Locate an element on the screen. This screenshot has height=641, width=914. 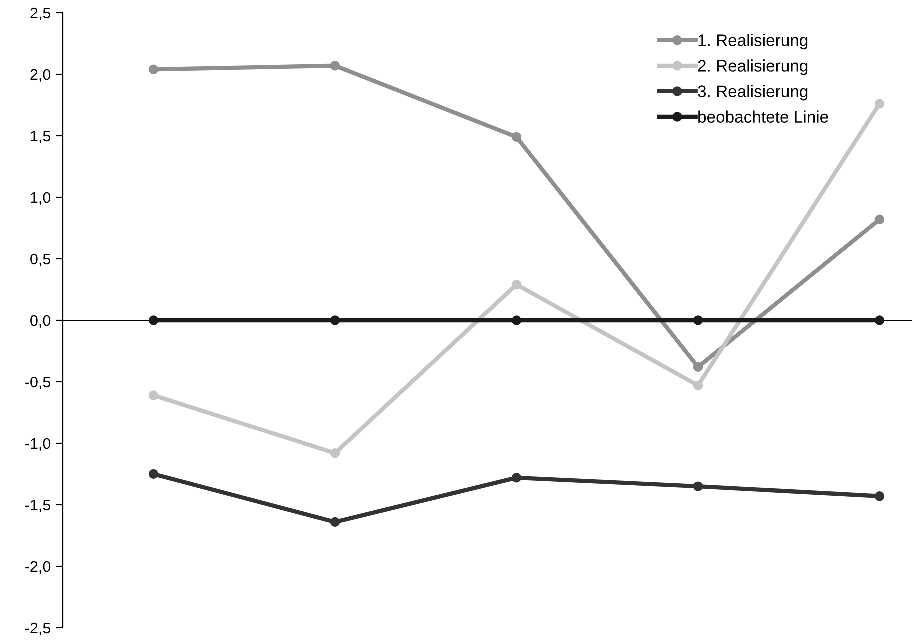
legend-label: 1. Realisierung is located at coordinates (753, 42).